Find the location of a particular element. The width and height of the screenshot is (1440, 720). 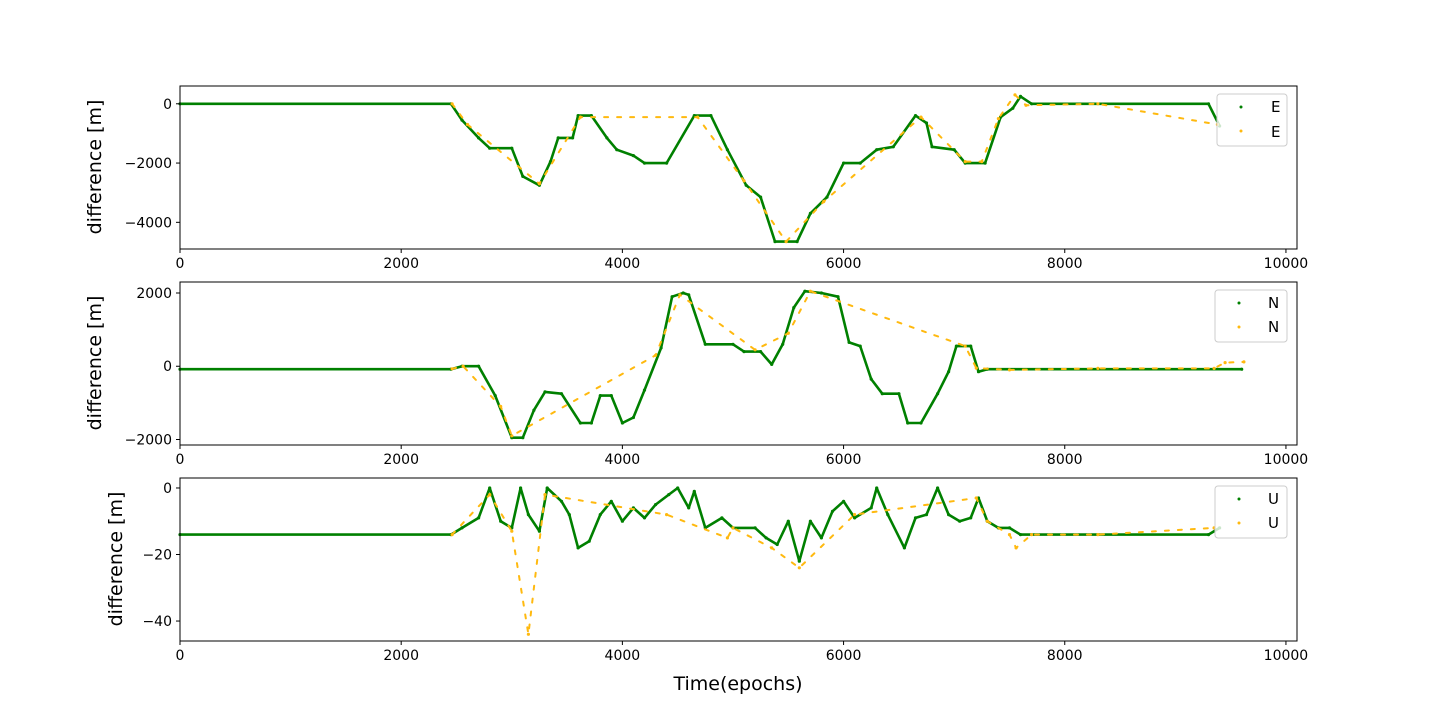

y-tick-label: 2000 is located at coordinates (154, 294).